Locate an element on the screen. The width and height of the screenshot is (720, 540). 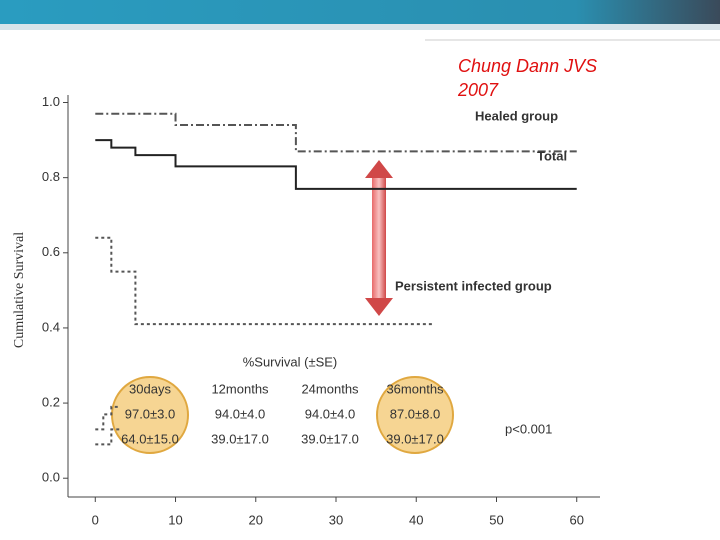
x-tick-label: 40 is located at coordinates (416, 519).